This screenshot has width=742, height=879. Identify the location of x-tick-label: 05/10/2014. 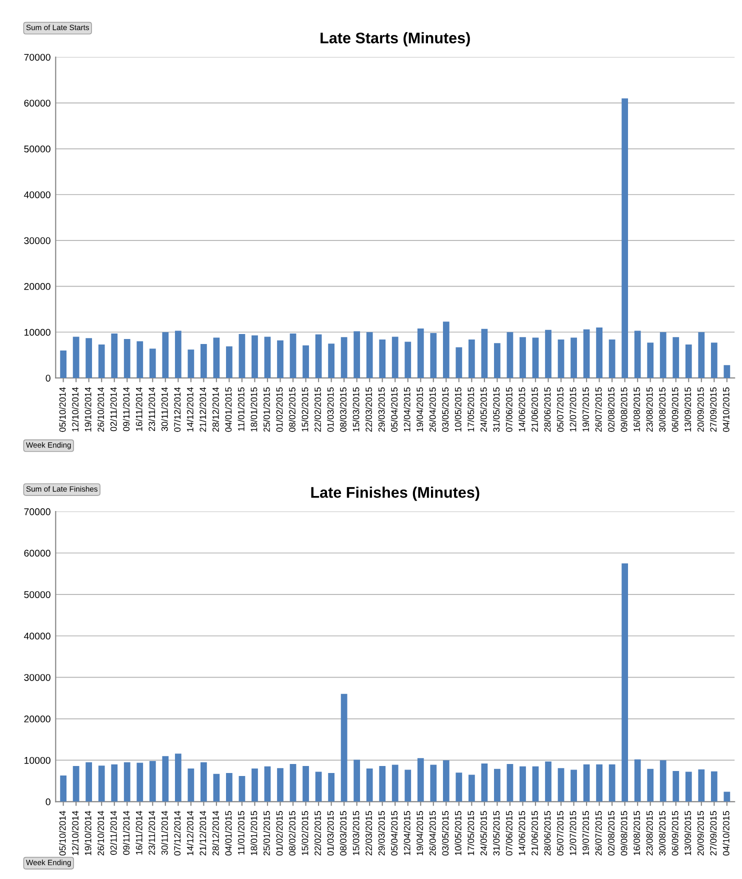
(62, 833).